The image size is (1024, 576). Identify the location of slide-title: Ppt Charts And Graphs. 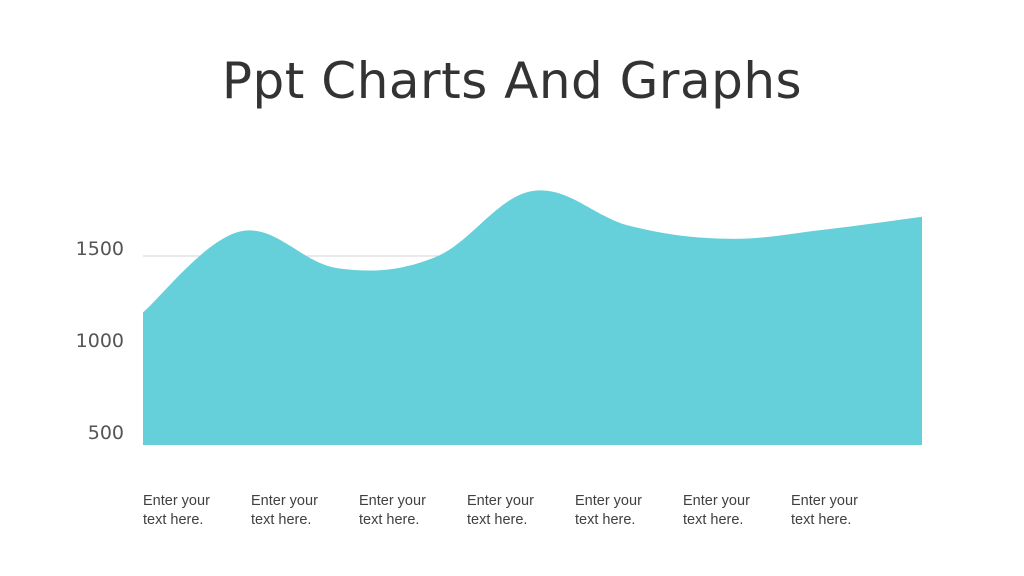
(512, 81).